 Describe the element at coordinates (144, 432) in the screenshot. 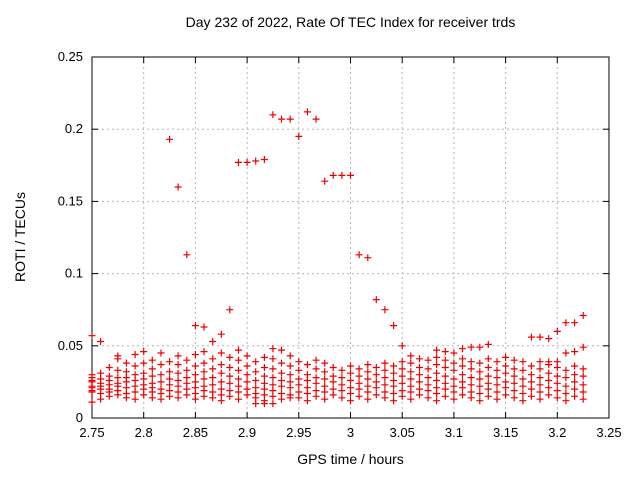

I see `x-tick-label: 2.8` at that location.